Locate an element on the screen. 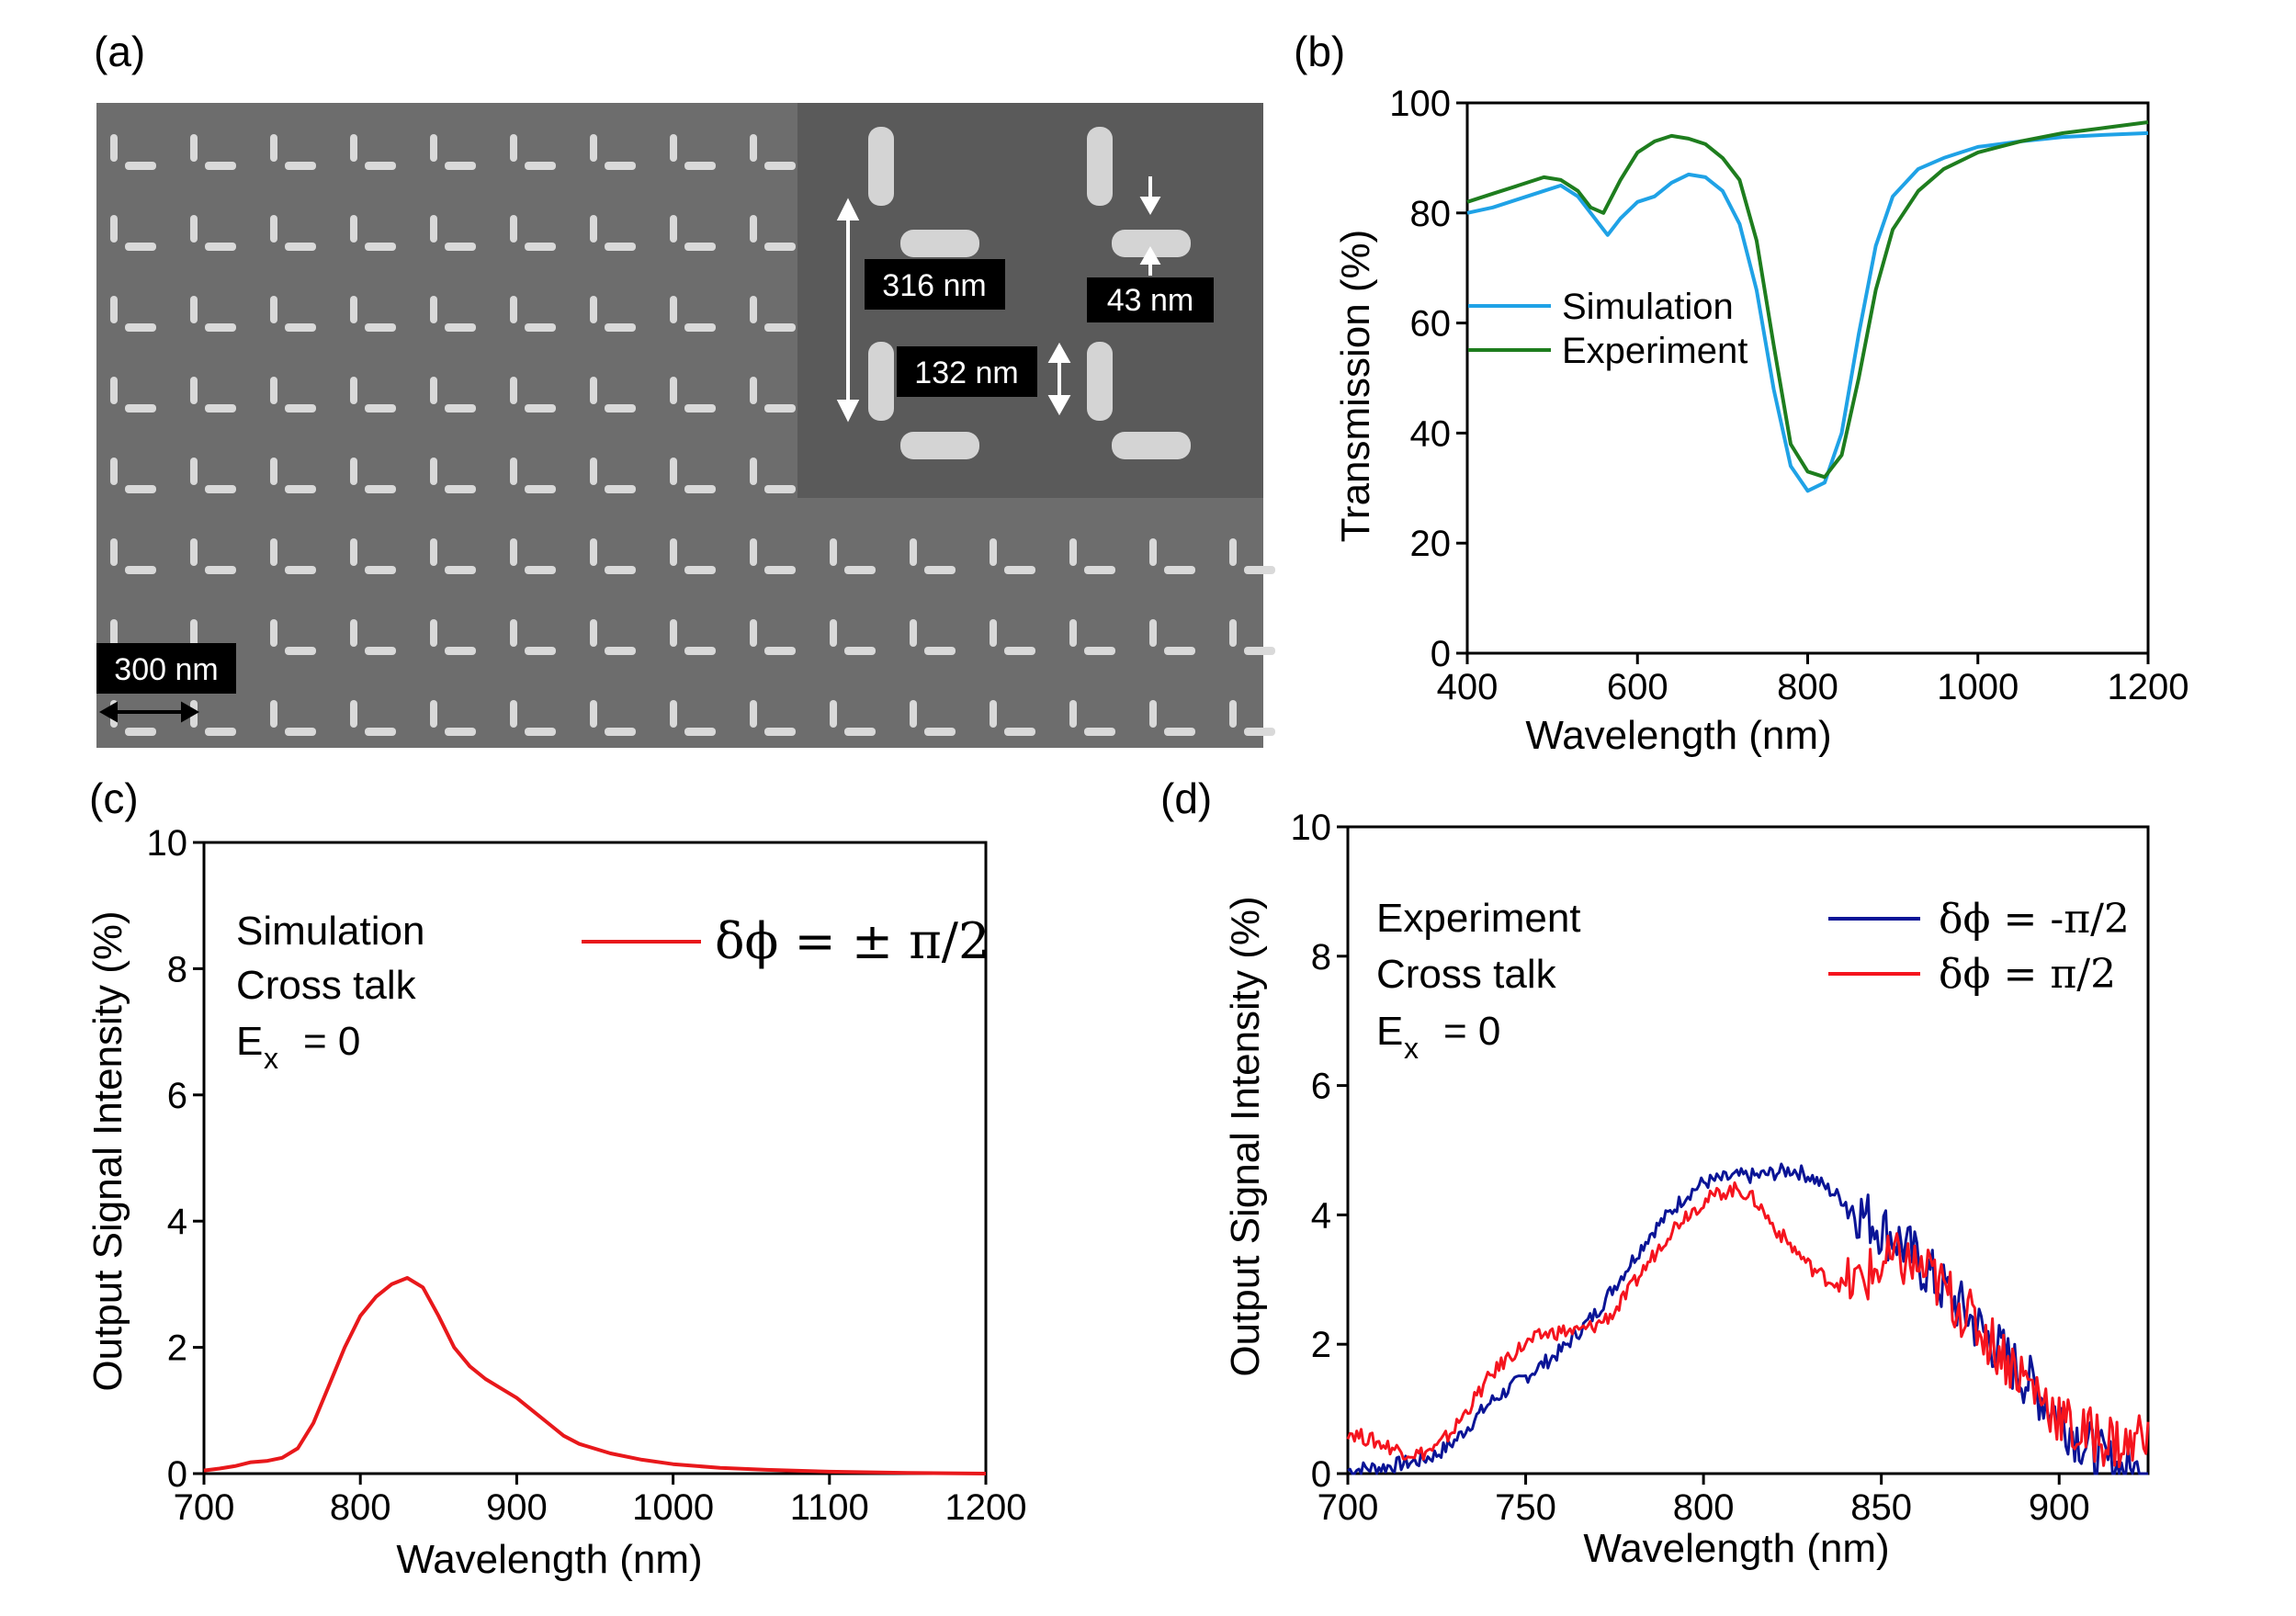  annotation-e: E is located at coordinates (1389, 1031).